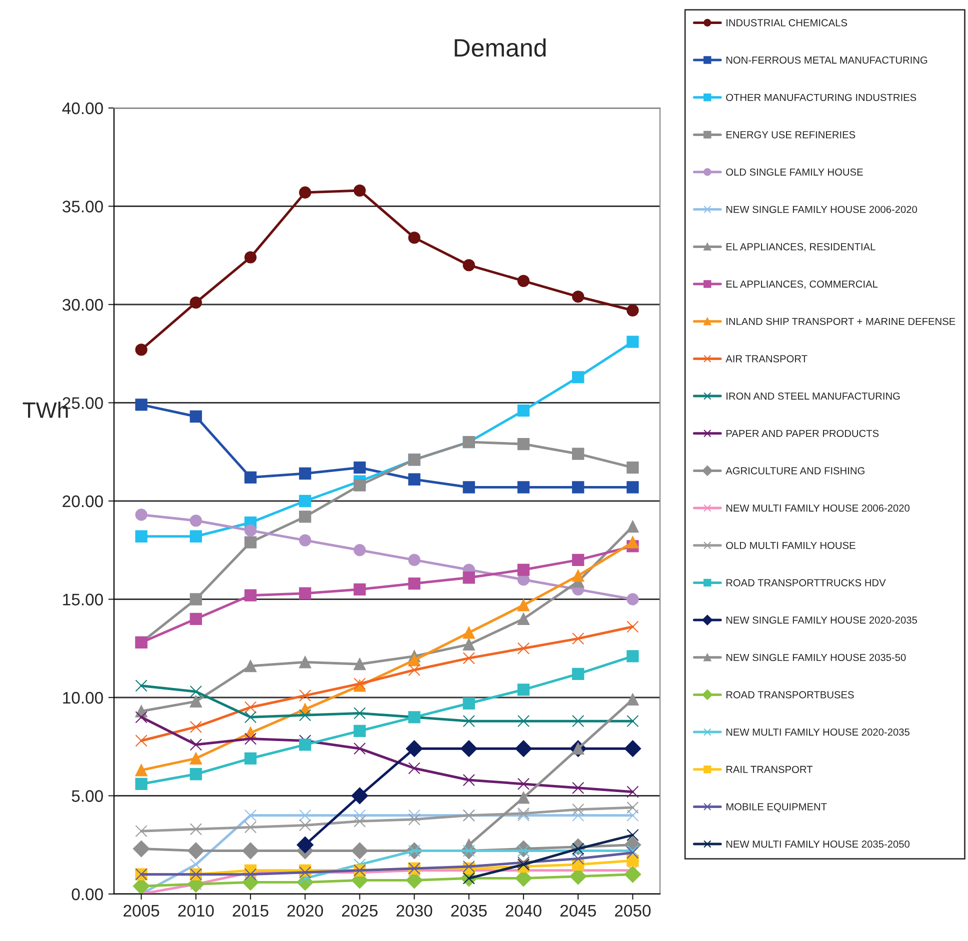 This screenshot has width=968, height=941. What do you see at coordinates (801, 247) in the screenshot?
I see `legend-label: EL APPLIANCES, RESIDENTIAL` at bounding box center [801, 247].